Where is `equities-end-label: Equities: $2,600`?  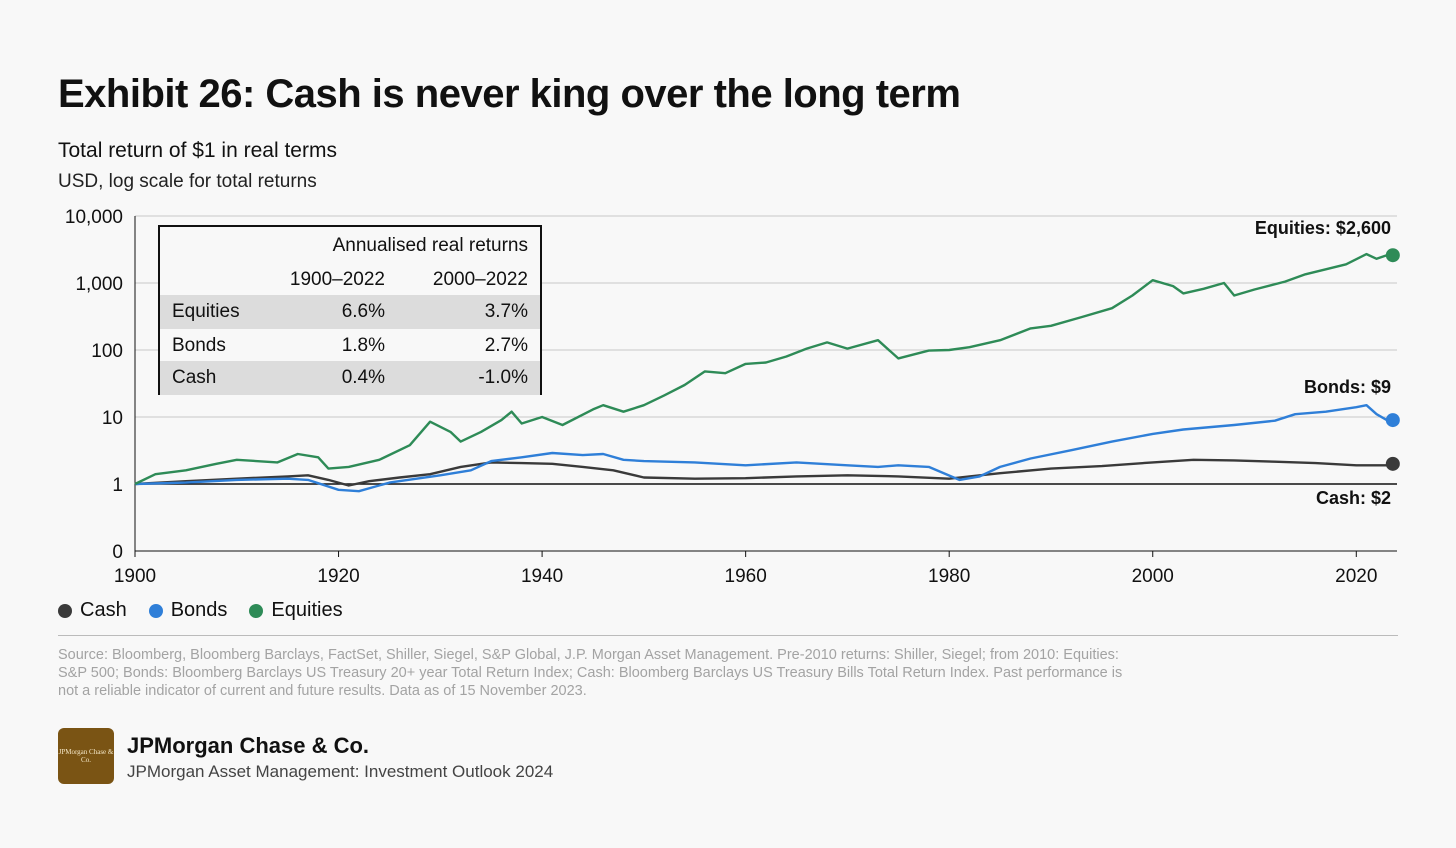 equities-end-label: Equities: $2,600 is located at coordinates (1323, 228).